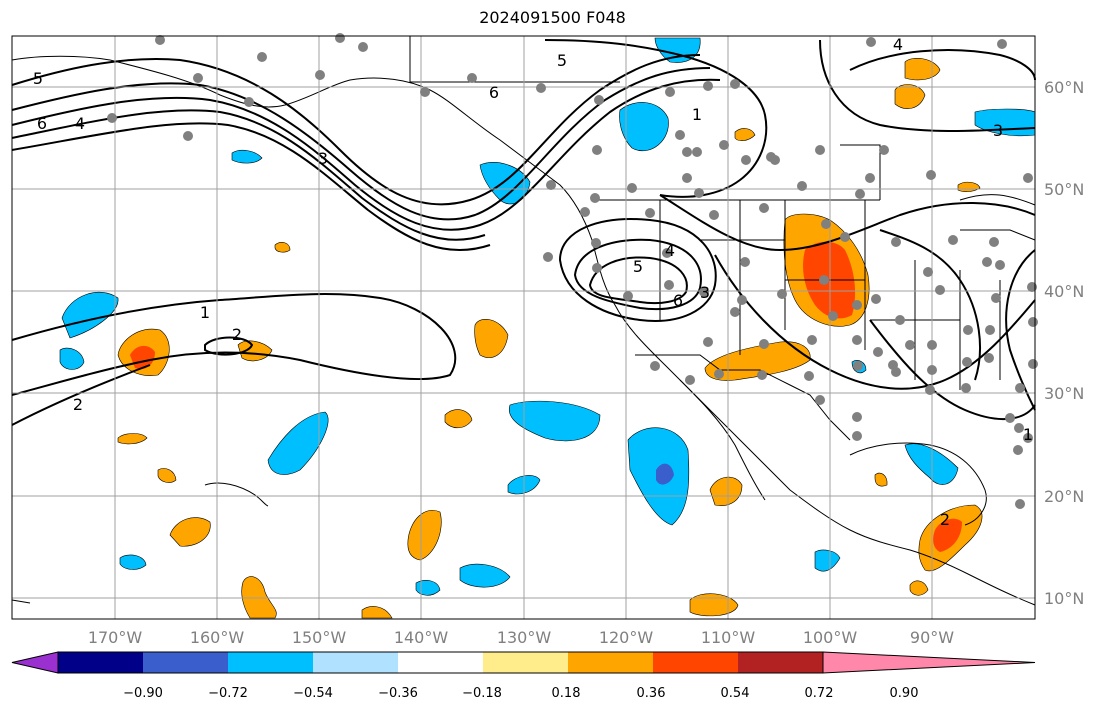 The width and height of the screenshot is (1105, 712). Describe the element at coordinates (35, 662) in the screenshot. I see `colorbar-extend-low` at that location.